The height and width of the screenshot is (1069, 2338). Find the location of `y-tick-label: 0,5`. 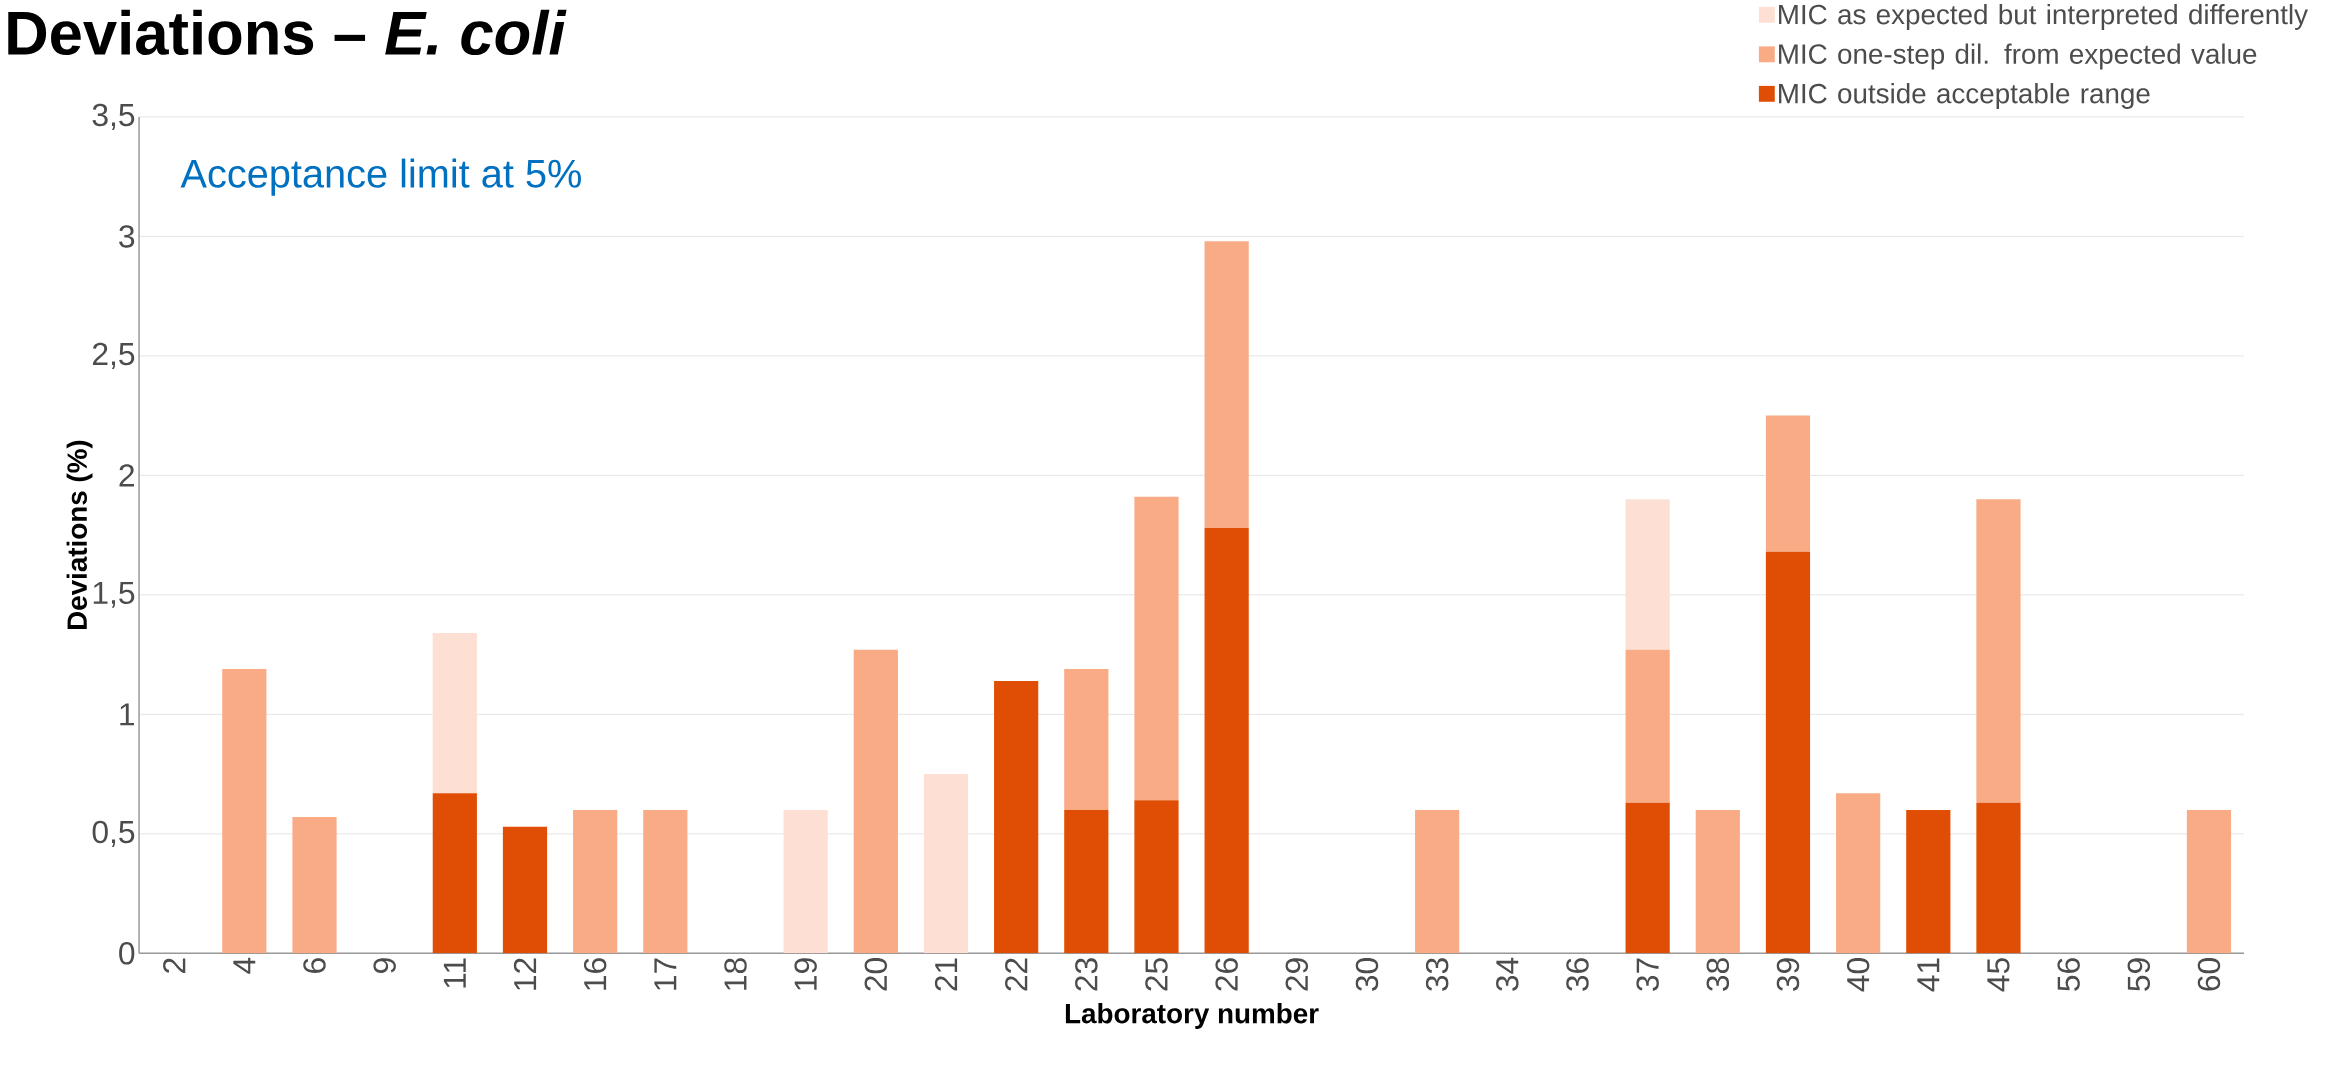

y-tick-label: 0,5 is located at coordinates (113, 834).